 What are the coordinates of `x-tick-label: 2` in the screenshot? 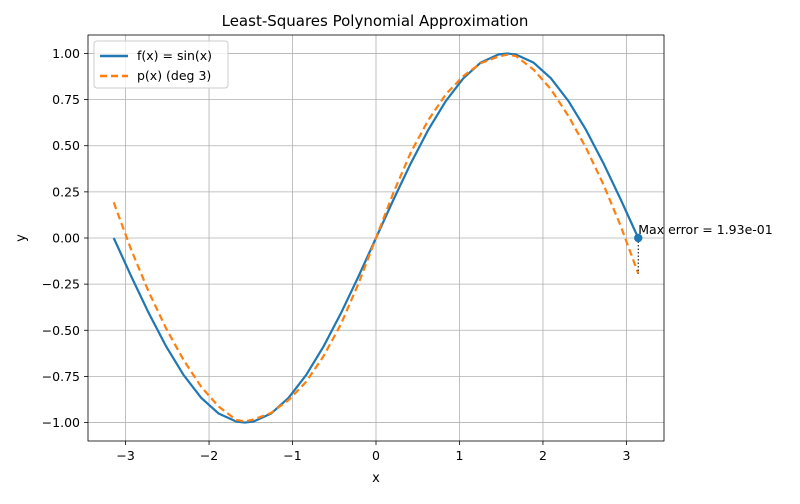 It's located at (543, 455).